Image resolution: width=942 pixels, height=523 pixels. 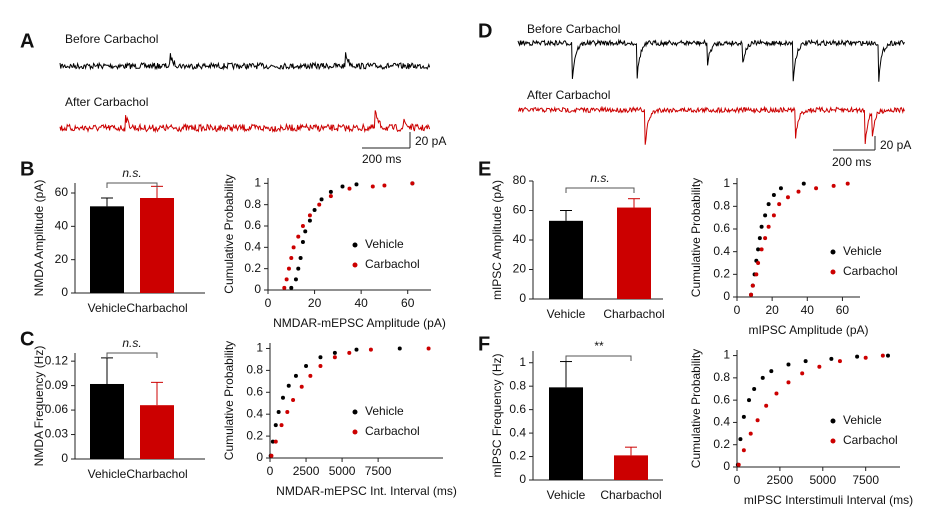 What do you see at coordinates (484, 344) in the screenshot?
I see `panel-label: F` at bounding box center [484, 344].